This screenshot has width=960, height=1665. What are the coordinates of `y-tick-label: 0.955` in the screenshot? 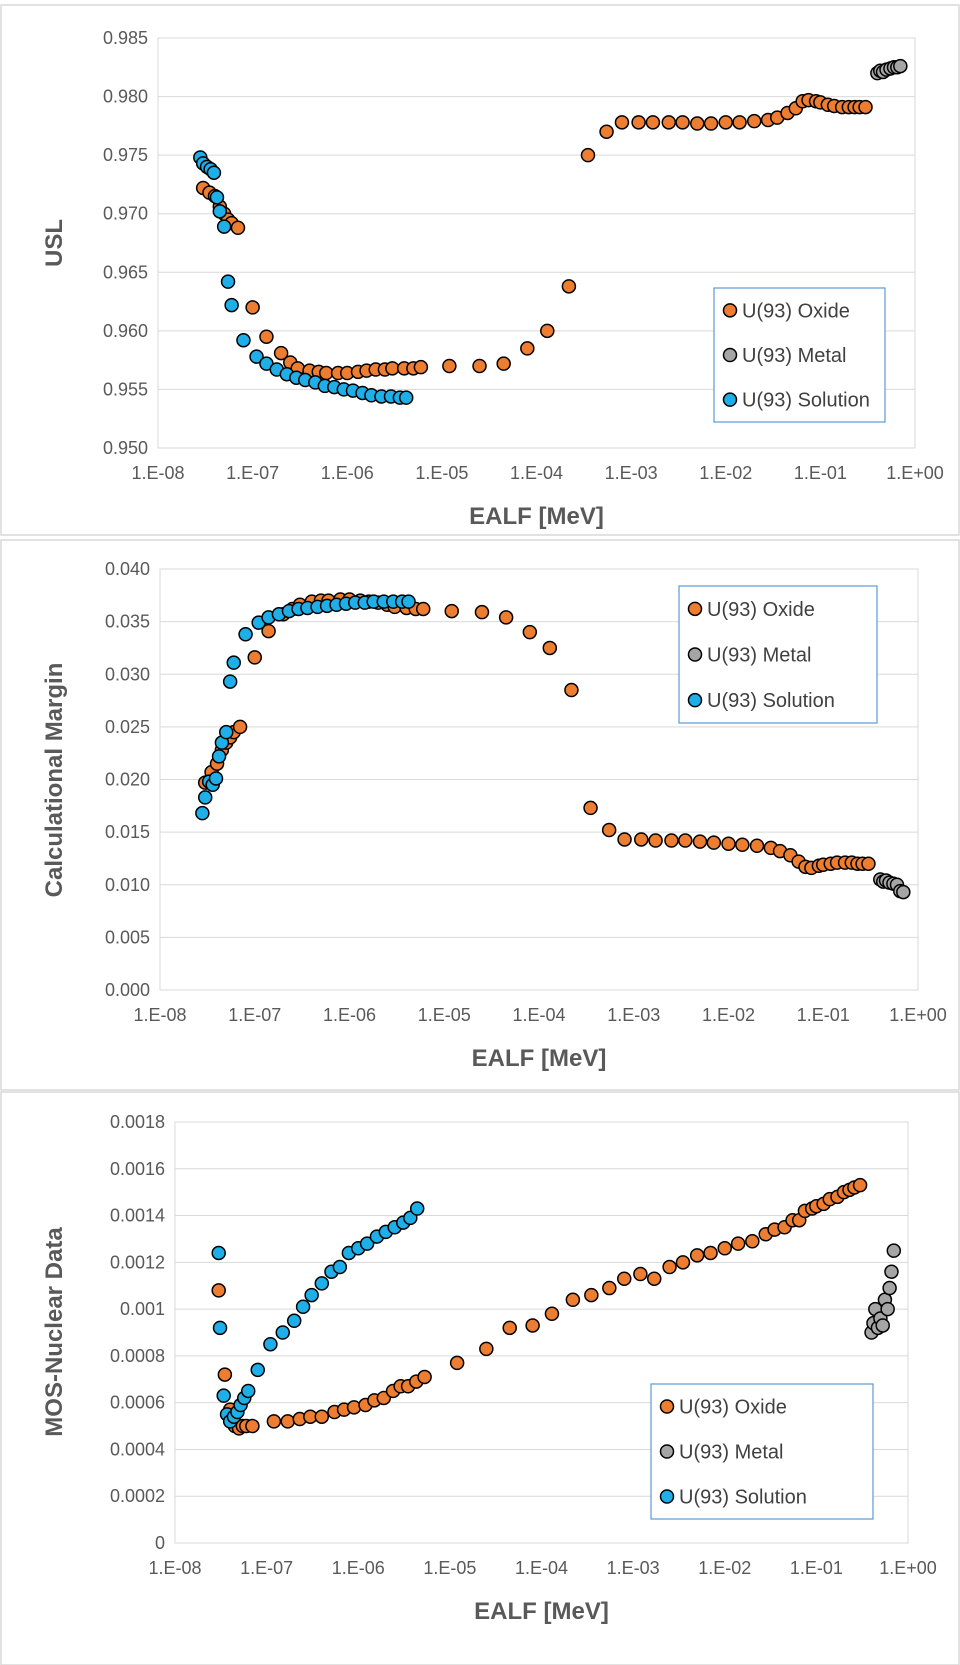 It's located at (125, 389).